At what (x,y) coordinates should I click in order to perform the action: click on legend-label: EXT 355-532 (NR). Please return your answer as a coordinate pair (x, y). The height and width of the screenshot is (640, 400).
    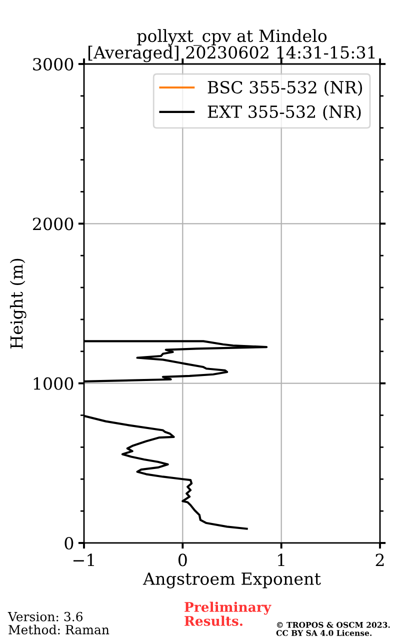
    Looking at the image, I should click on (284, 112).